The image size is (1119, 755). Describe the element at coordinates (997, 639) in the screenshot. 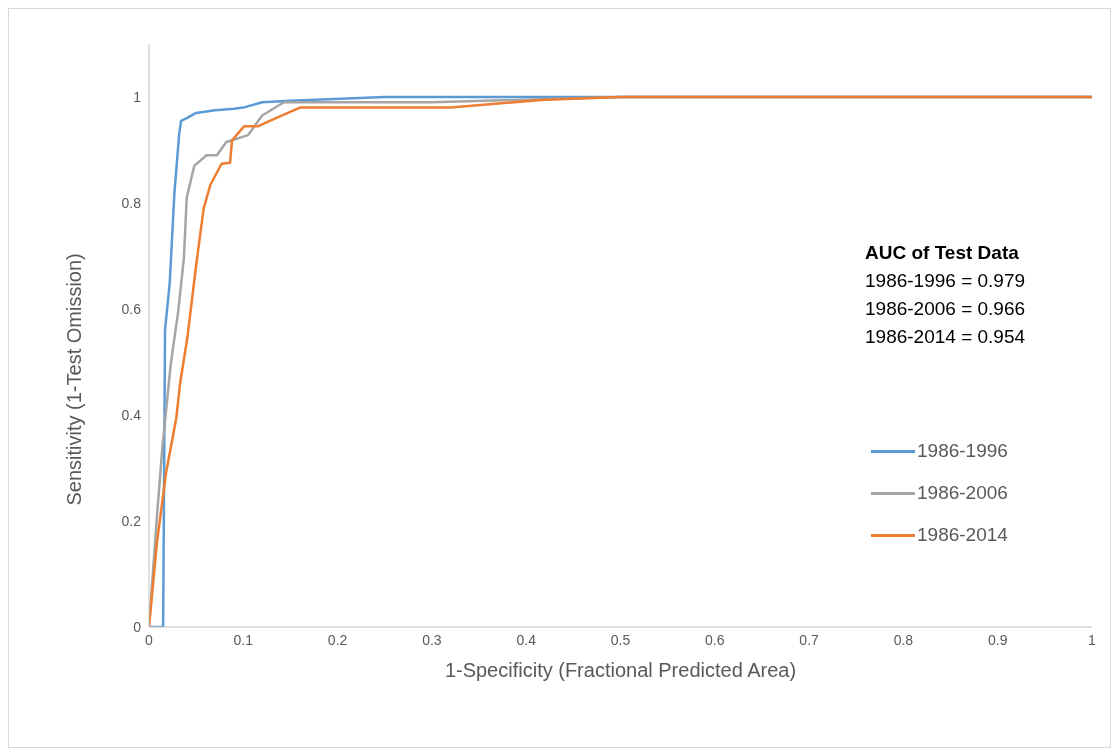

I see `x-tick-label: 0.9` at that location.